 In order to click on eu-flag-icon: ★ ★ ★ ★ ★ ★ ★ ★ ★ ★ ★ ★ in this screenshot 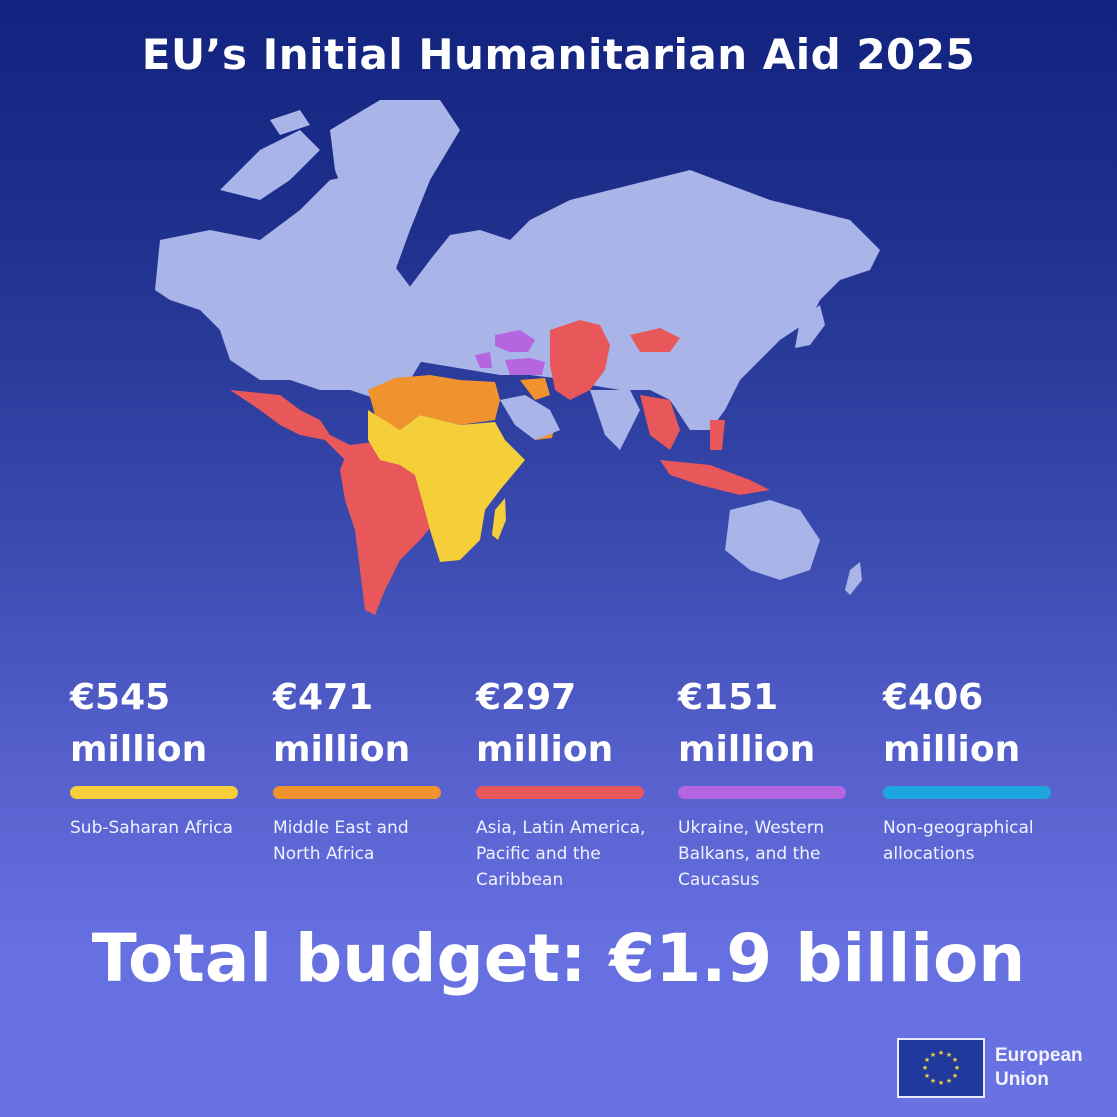, I will do `click(941, 1068)`.